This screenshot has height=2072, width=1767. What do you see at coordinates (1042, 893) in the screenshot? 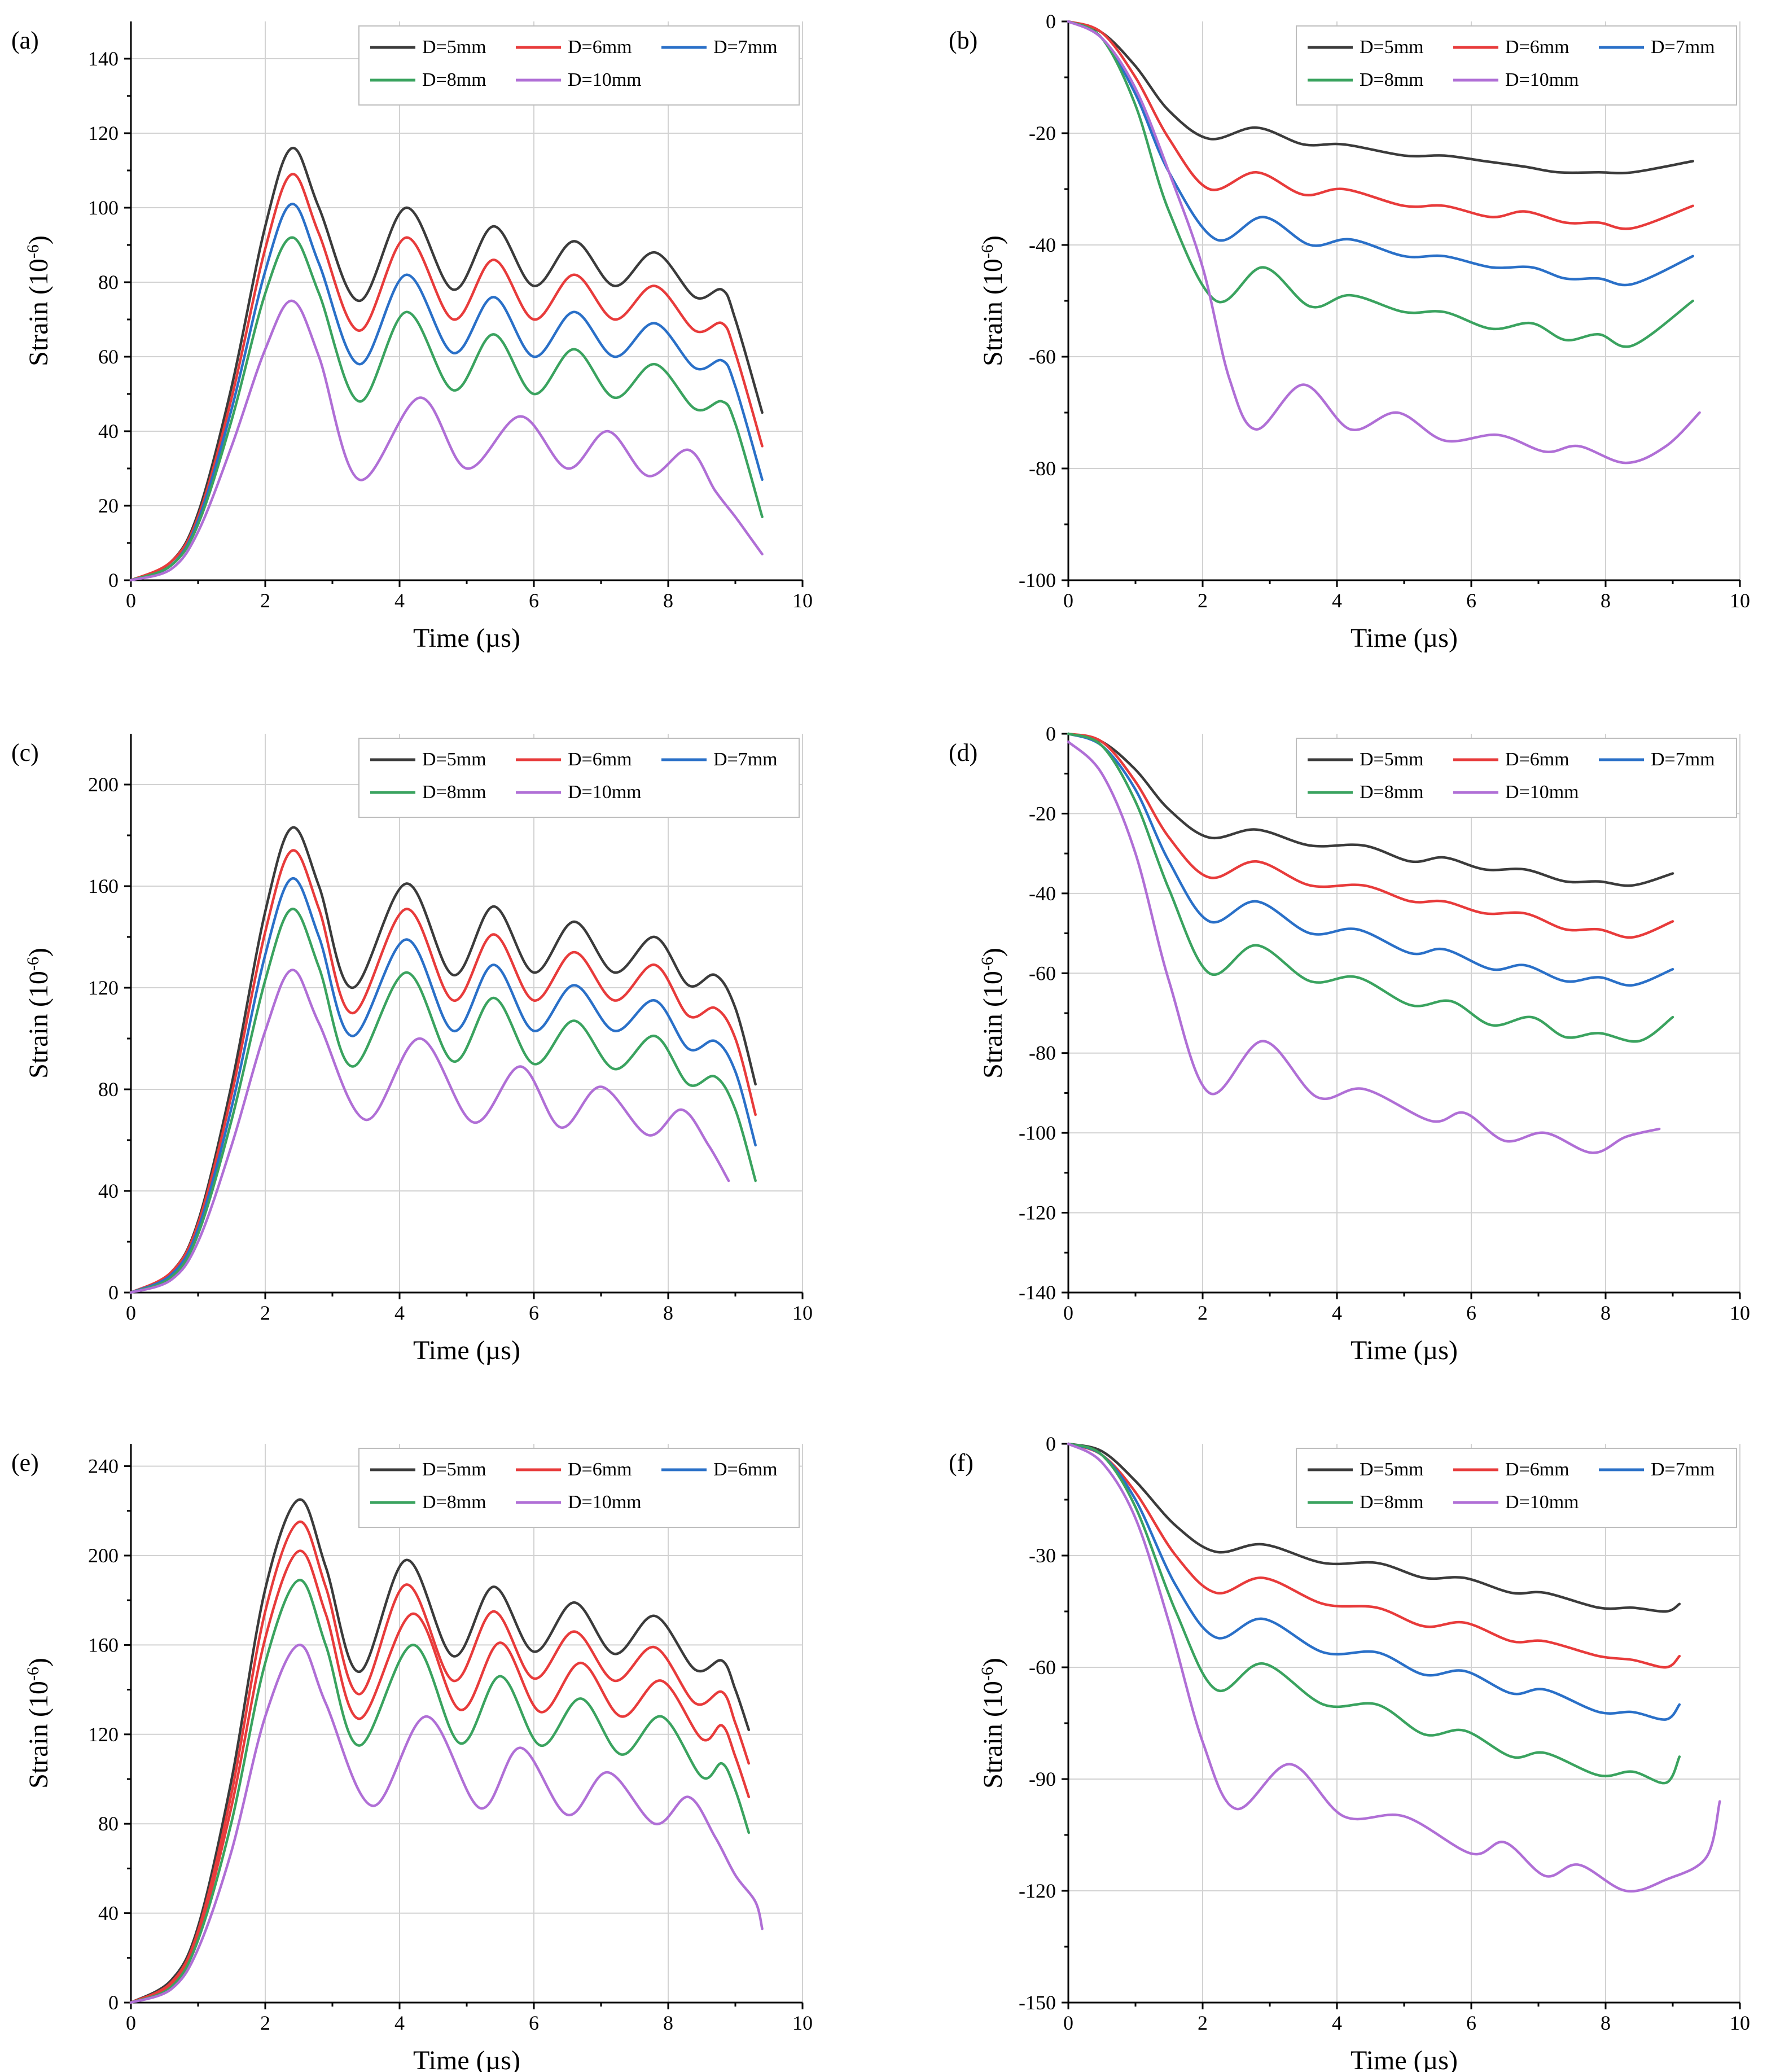
I see `y-tick-label: -40` at bounding box center [1042, 893].